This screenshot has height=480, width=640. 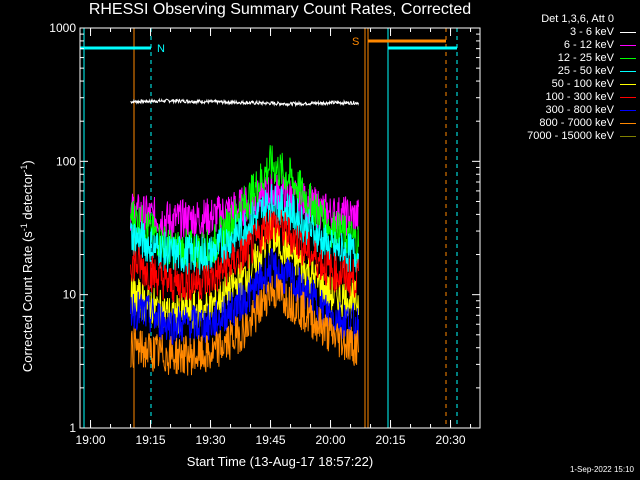 What do you see at coordinates (151, 440) in the screenshot?
I see `x-tick-label: 19:15` at bounding box center [151, 440].